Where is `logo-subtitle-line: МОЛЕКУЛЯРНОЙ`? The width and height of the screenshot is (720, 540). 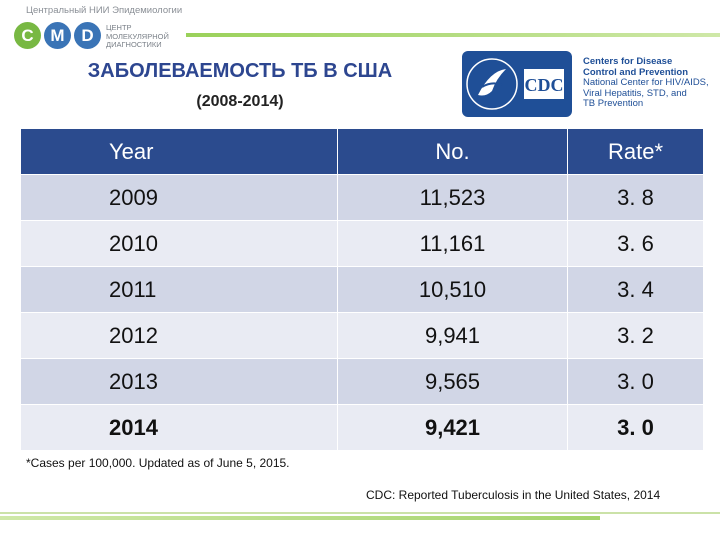
logo-subtitle-line: МОЛЕКУЛЯРНОЙ is located at coordinates (137, 36).